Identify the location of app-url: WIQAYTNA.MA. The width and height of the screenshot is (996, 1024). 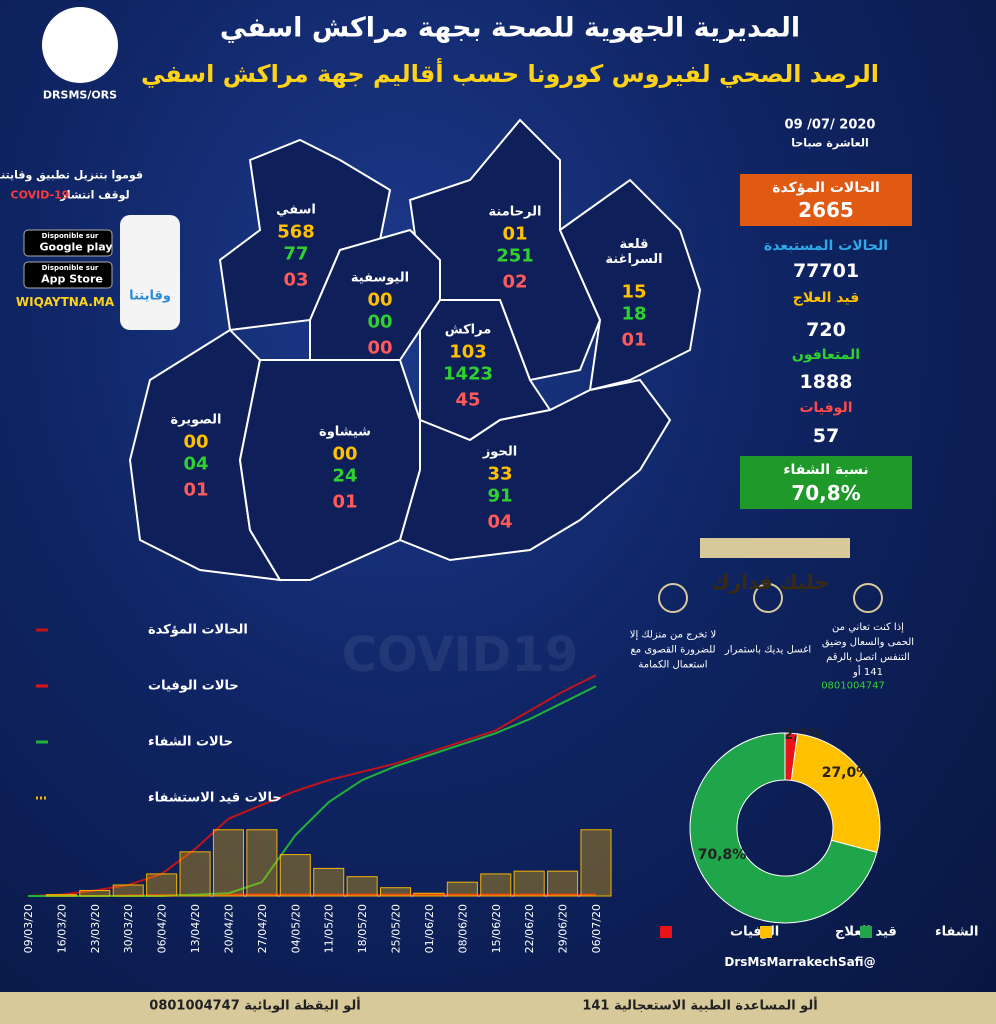
(65, 302).